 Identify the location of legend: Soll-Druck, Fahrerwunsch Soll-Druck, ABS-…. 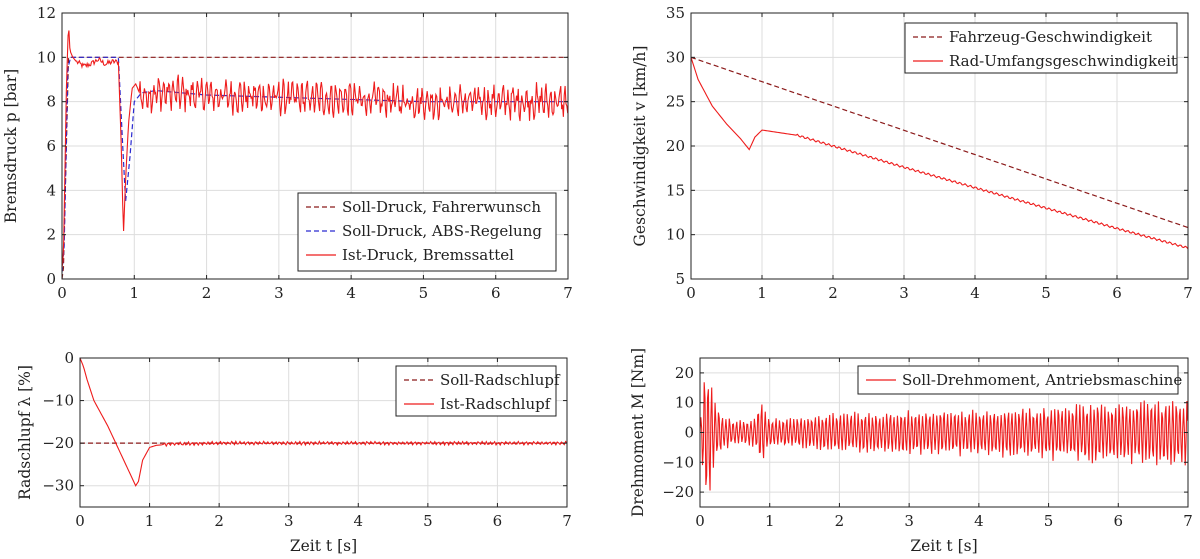
(427, 232).